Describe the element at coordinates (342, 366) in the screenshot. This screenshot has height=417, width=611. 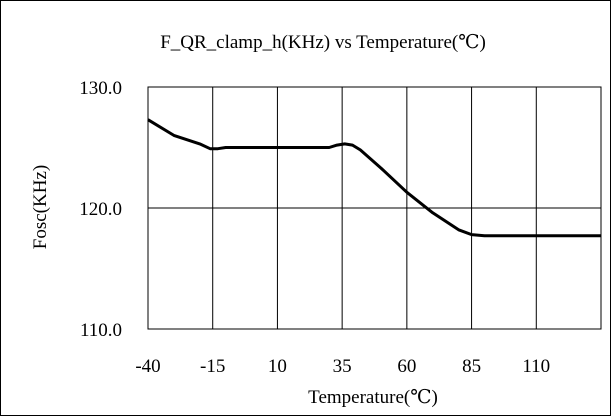
I see `x-tick-label: 35` at that location.